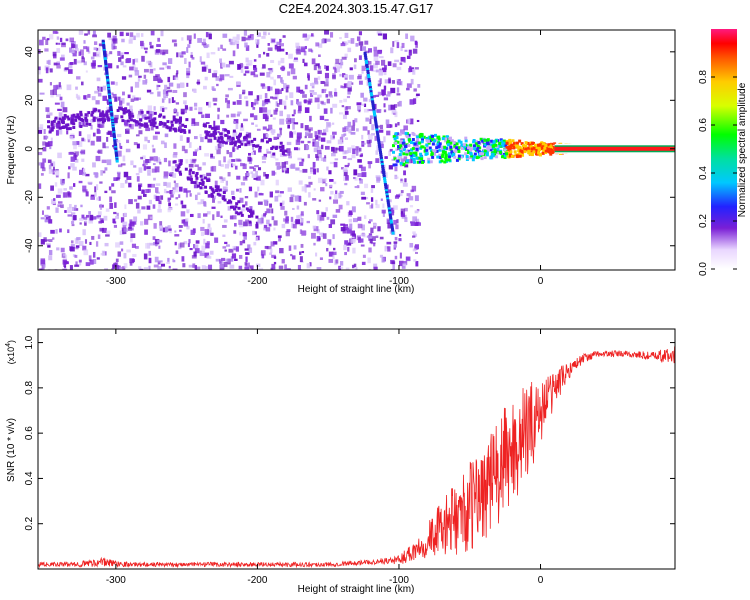 This screenshot has width=750, height=600. Describe the element at coordinates (29, 197) in the screenshot. I see `y-tick-label: -20` at that location.